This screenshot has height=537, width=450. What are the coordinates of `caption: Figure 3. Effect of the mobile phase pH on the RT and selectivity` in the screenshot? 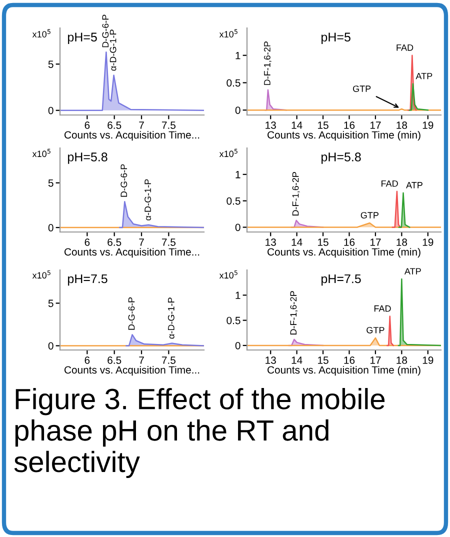 It's located at (199, 433).